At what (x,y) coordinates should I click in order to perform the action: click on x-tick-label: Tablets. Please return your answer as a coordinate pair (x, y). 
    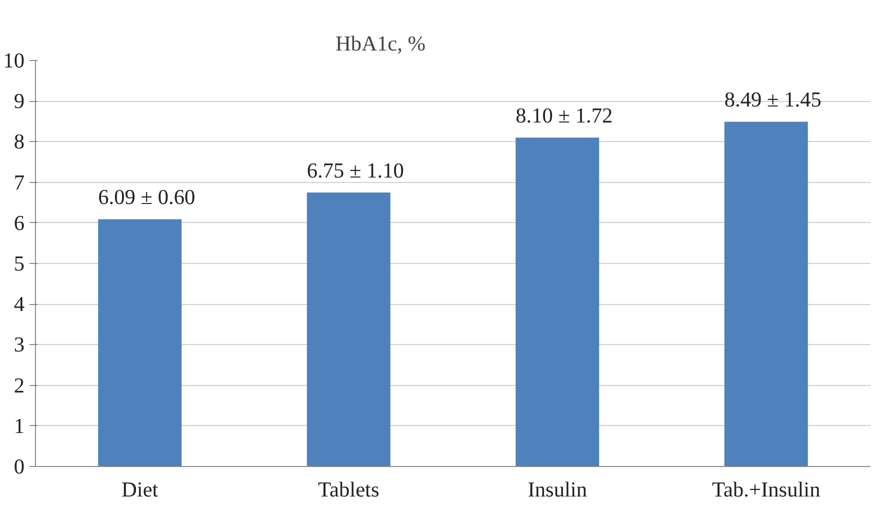
    Looking at the image, I should click on (349, 490).